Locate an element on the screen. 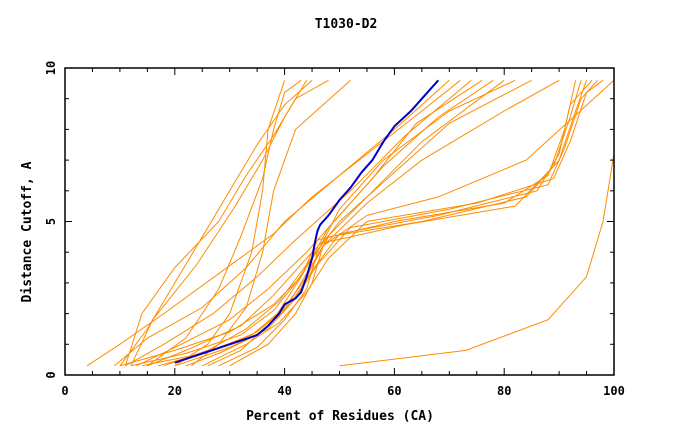 This screenshot has height=440, width=680. x-tick-label: 60 is located at coordinates (394, 391).